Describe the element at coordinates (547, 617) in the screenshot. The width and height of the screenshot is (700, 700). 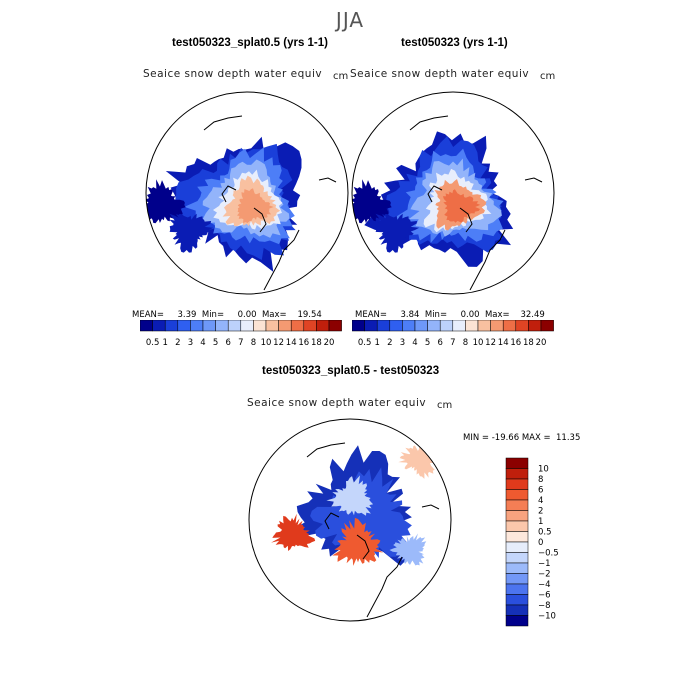
I see `colorbar-tick-label: −10` at that location.